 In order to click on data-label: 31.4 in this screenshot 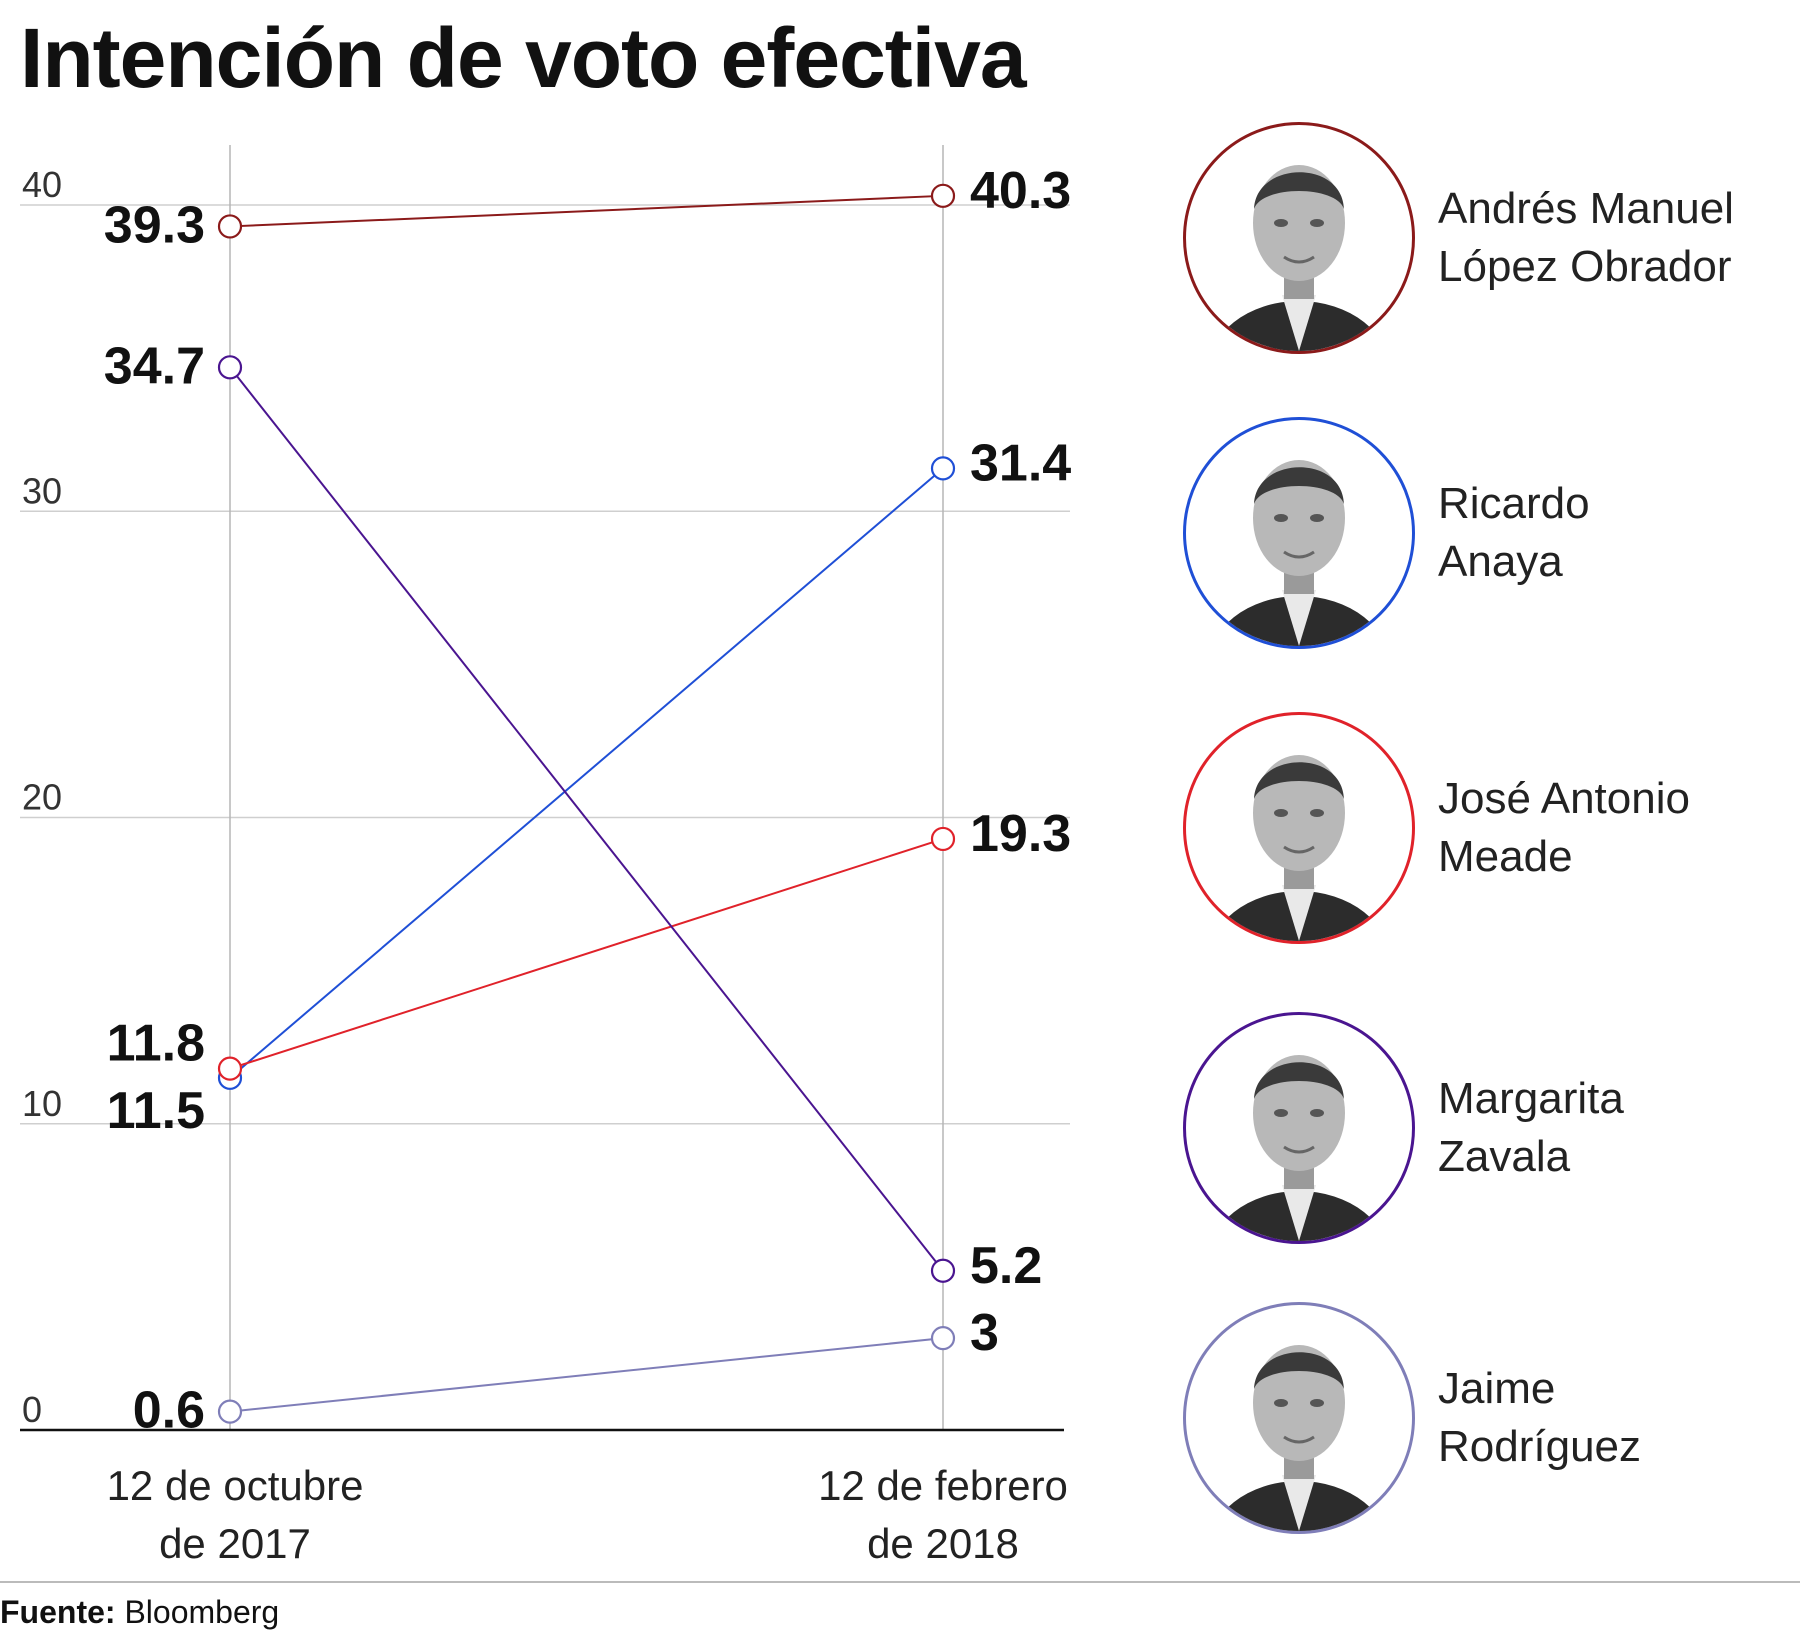, I will do `click(1020, 463)`.